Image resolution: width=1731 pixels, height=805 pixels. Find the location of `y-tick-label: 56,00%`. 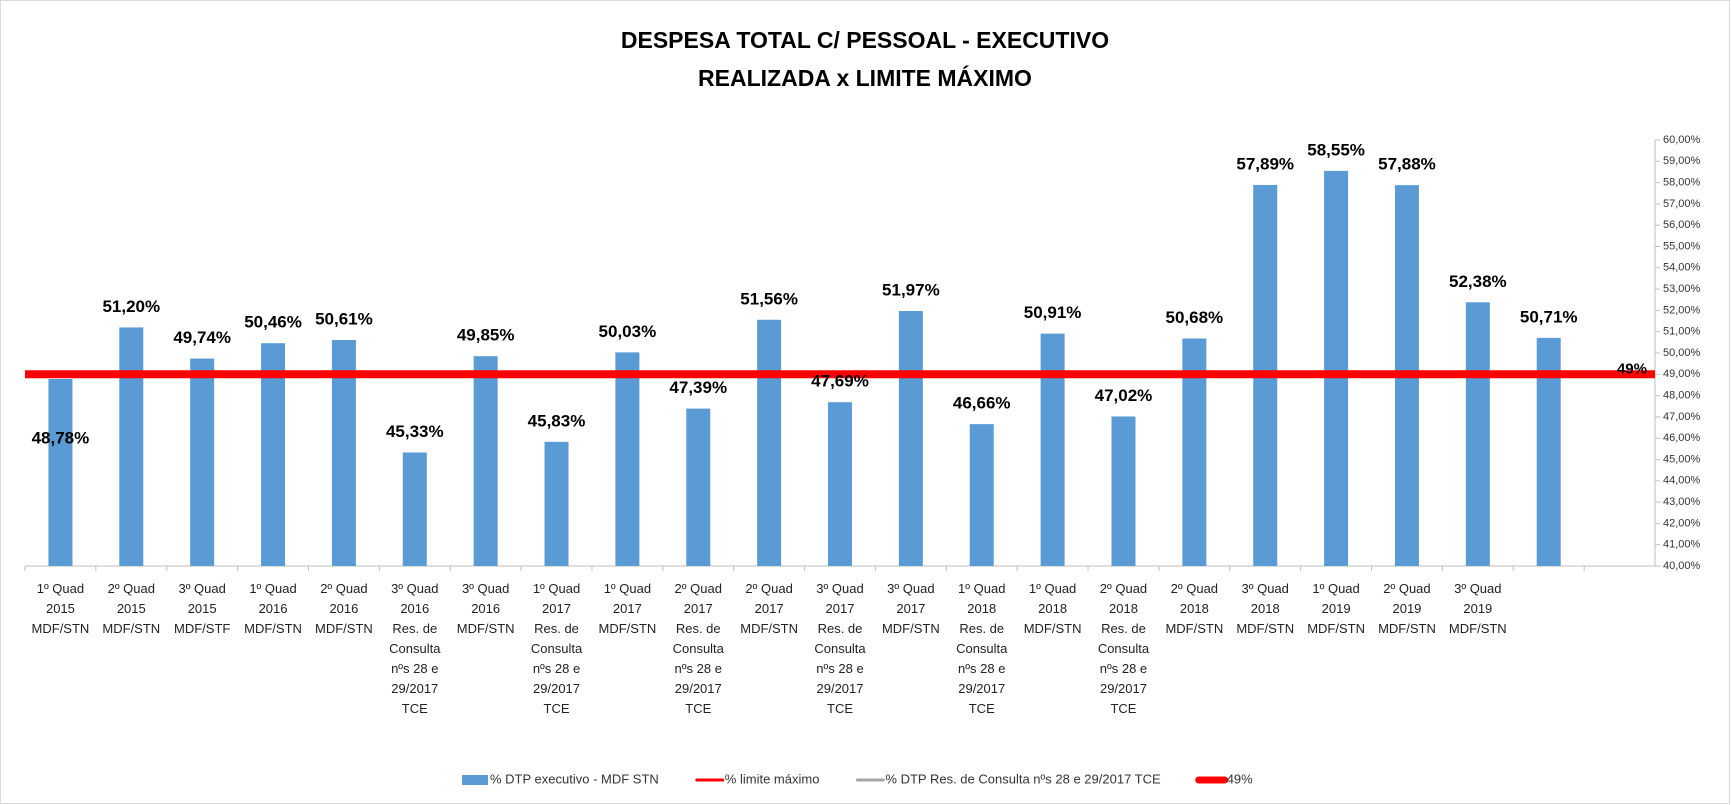

y-tick-label: 56,00% is located at coordinates (1682, 225).